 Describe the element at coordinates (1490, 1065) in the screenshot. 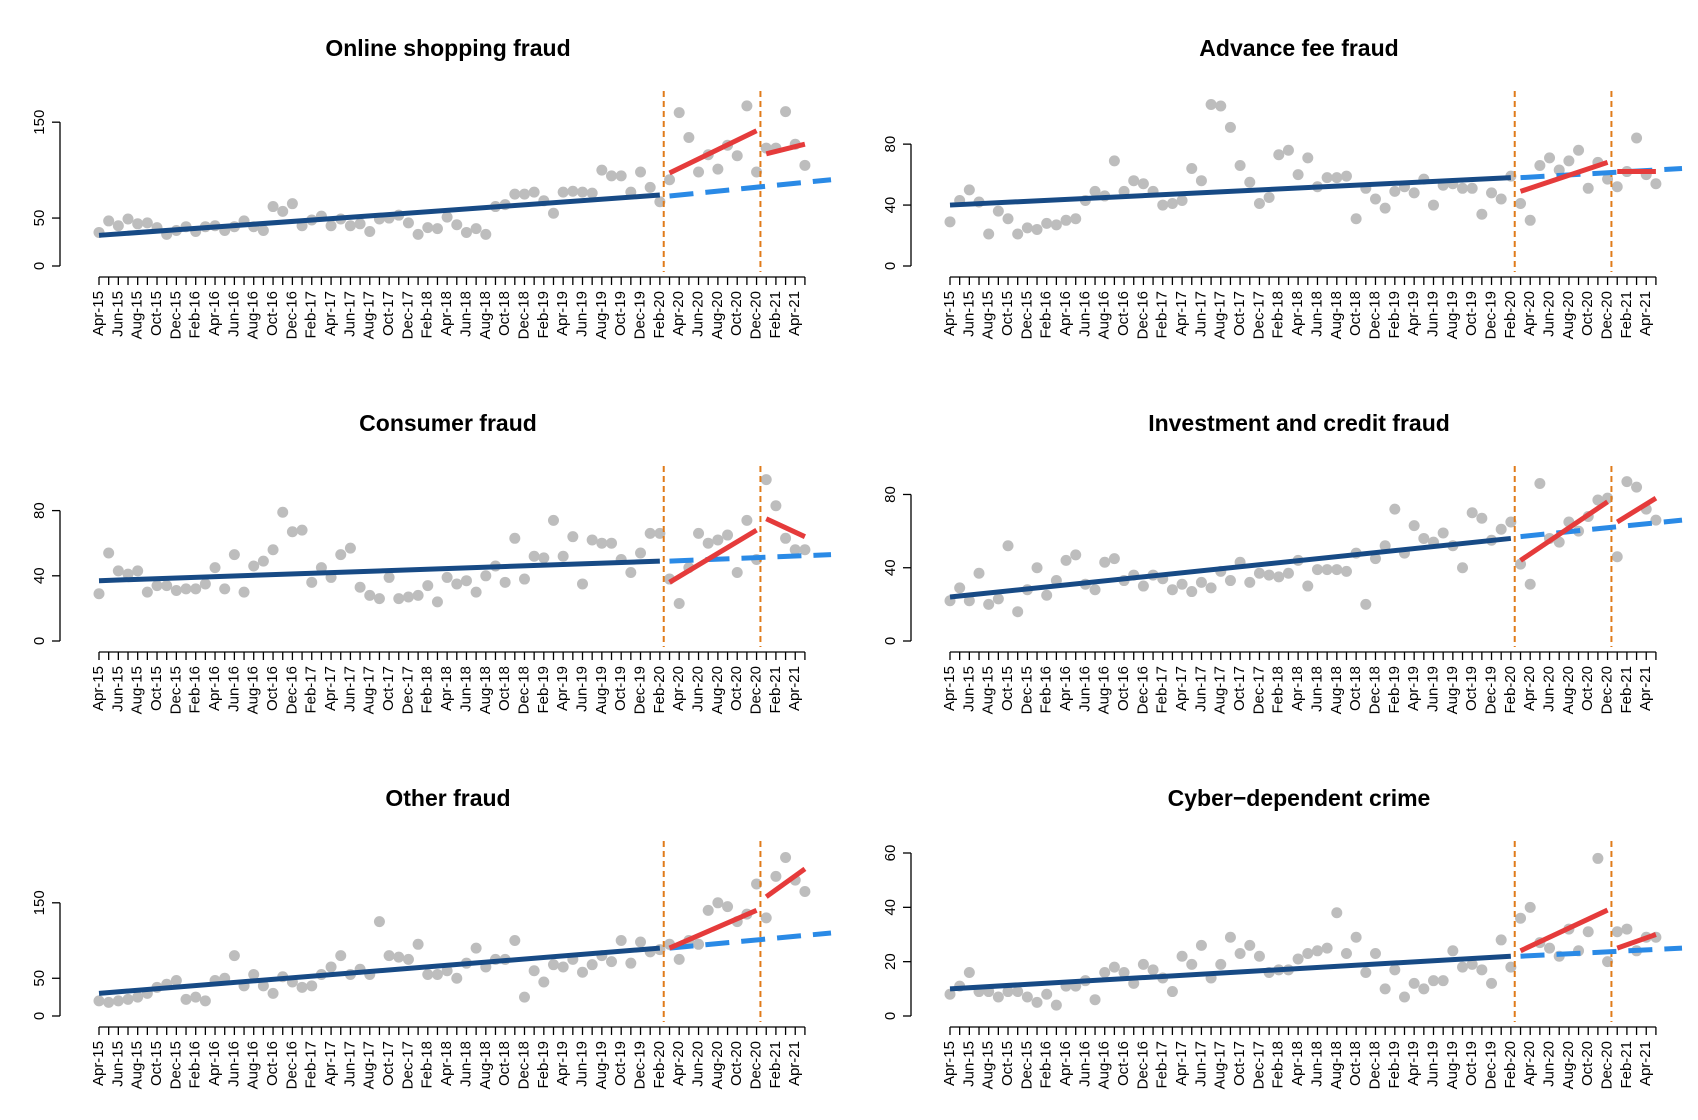

I see `x-tick-label: Dec-19` at that location.